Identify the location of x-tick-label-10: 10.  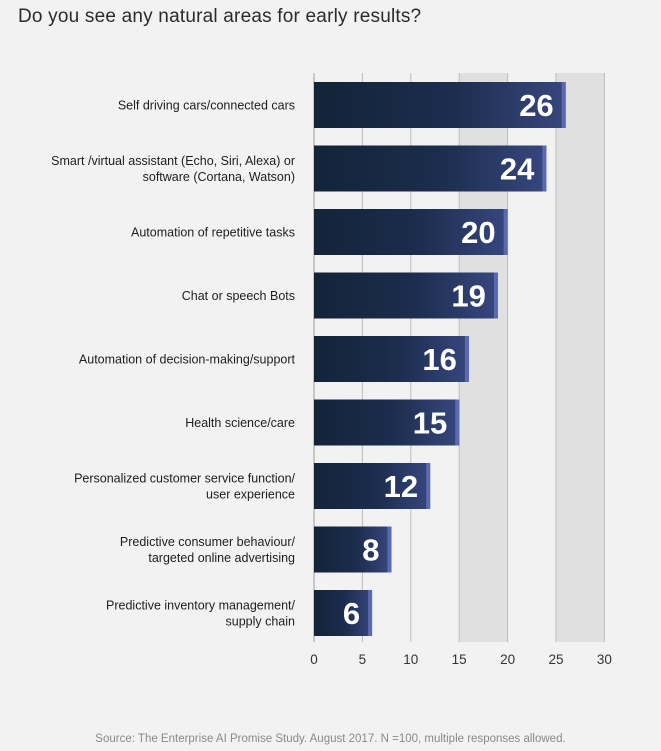
(410, 659).